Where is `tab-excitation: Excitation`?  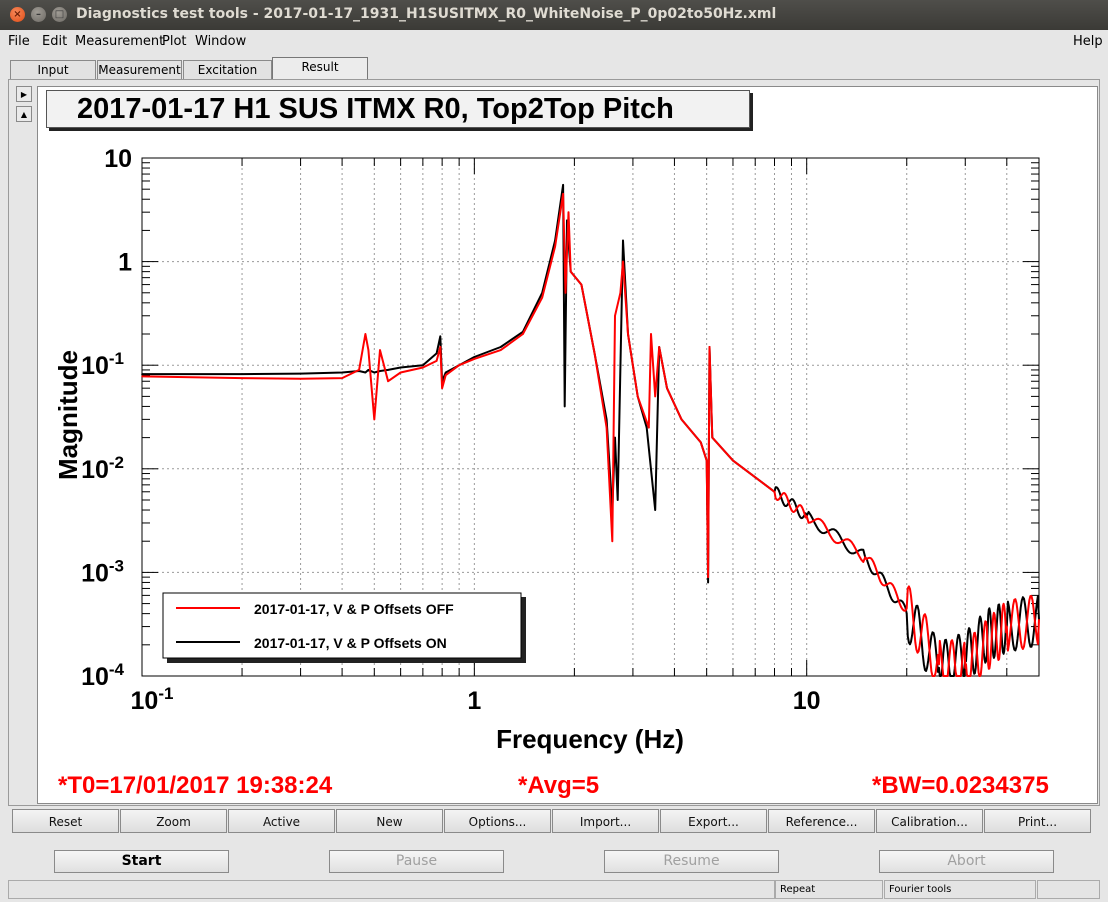 tab-excitation: Excitation is located at coordinates (227, 69).